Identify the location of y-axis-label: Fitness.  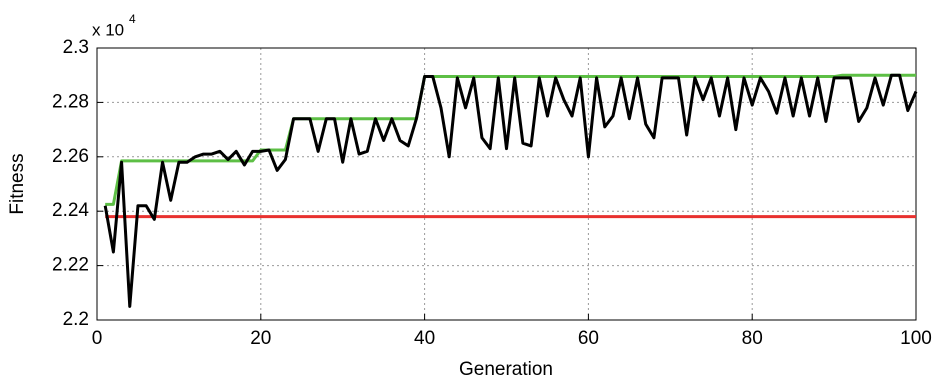
(17, 183).